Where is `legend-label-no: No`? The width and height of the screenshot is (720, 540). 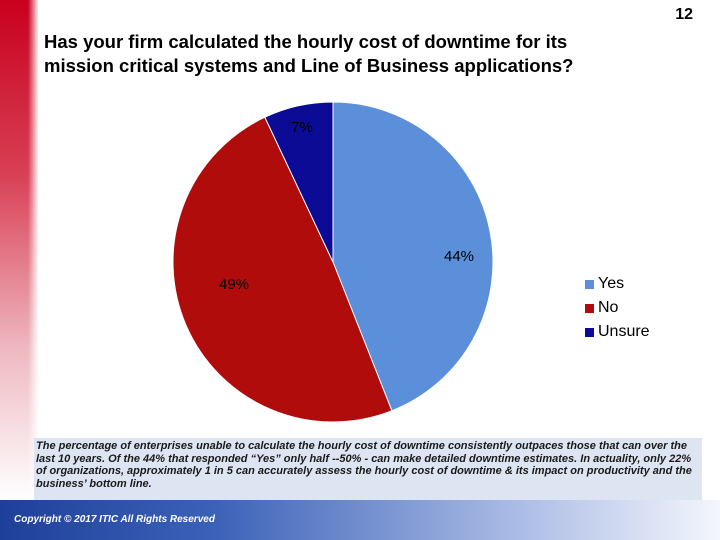
legend-label-no: No is located at coordinates (608, 307).